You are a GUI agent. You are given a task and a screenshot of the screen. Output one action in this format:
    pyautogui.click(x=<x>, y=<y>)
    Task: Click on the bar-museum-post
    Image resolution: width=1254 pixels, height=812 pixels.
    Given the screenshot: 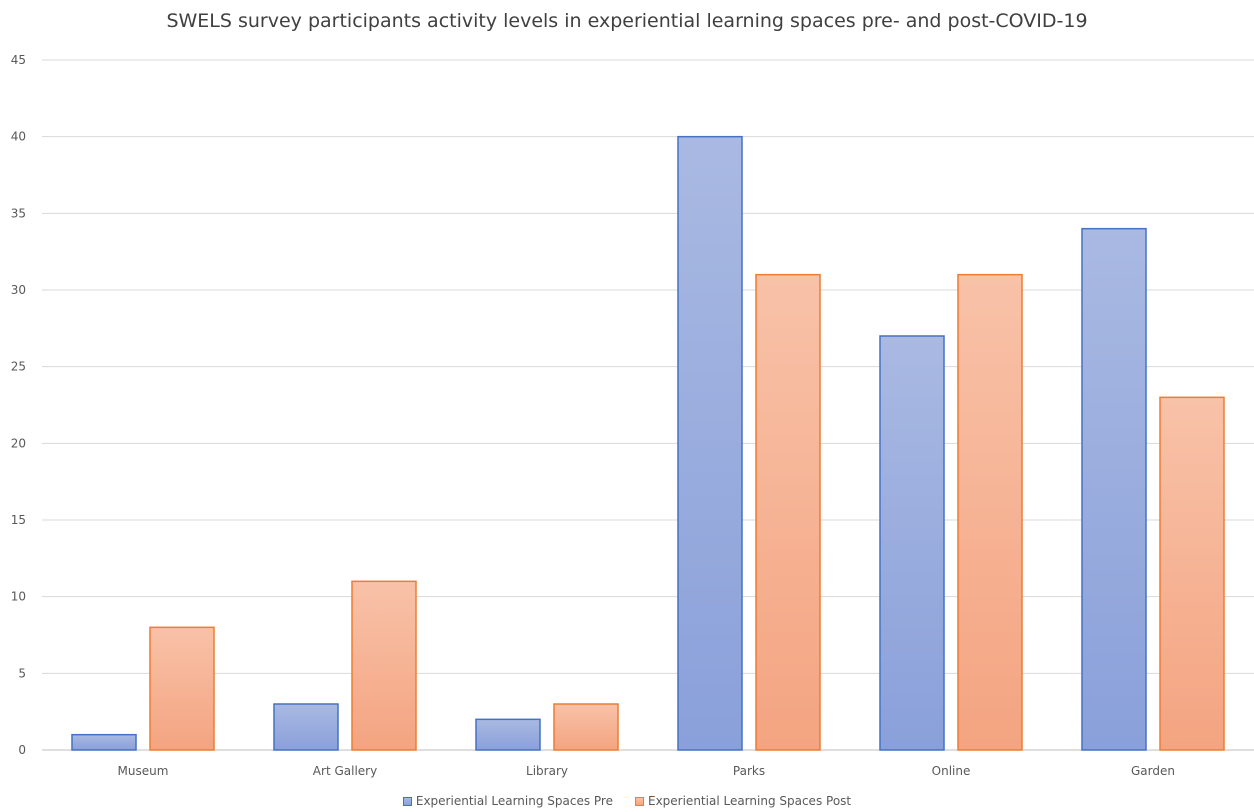 What is the action you would take?
    pyautogui.click(x=182, y=688)
    